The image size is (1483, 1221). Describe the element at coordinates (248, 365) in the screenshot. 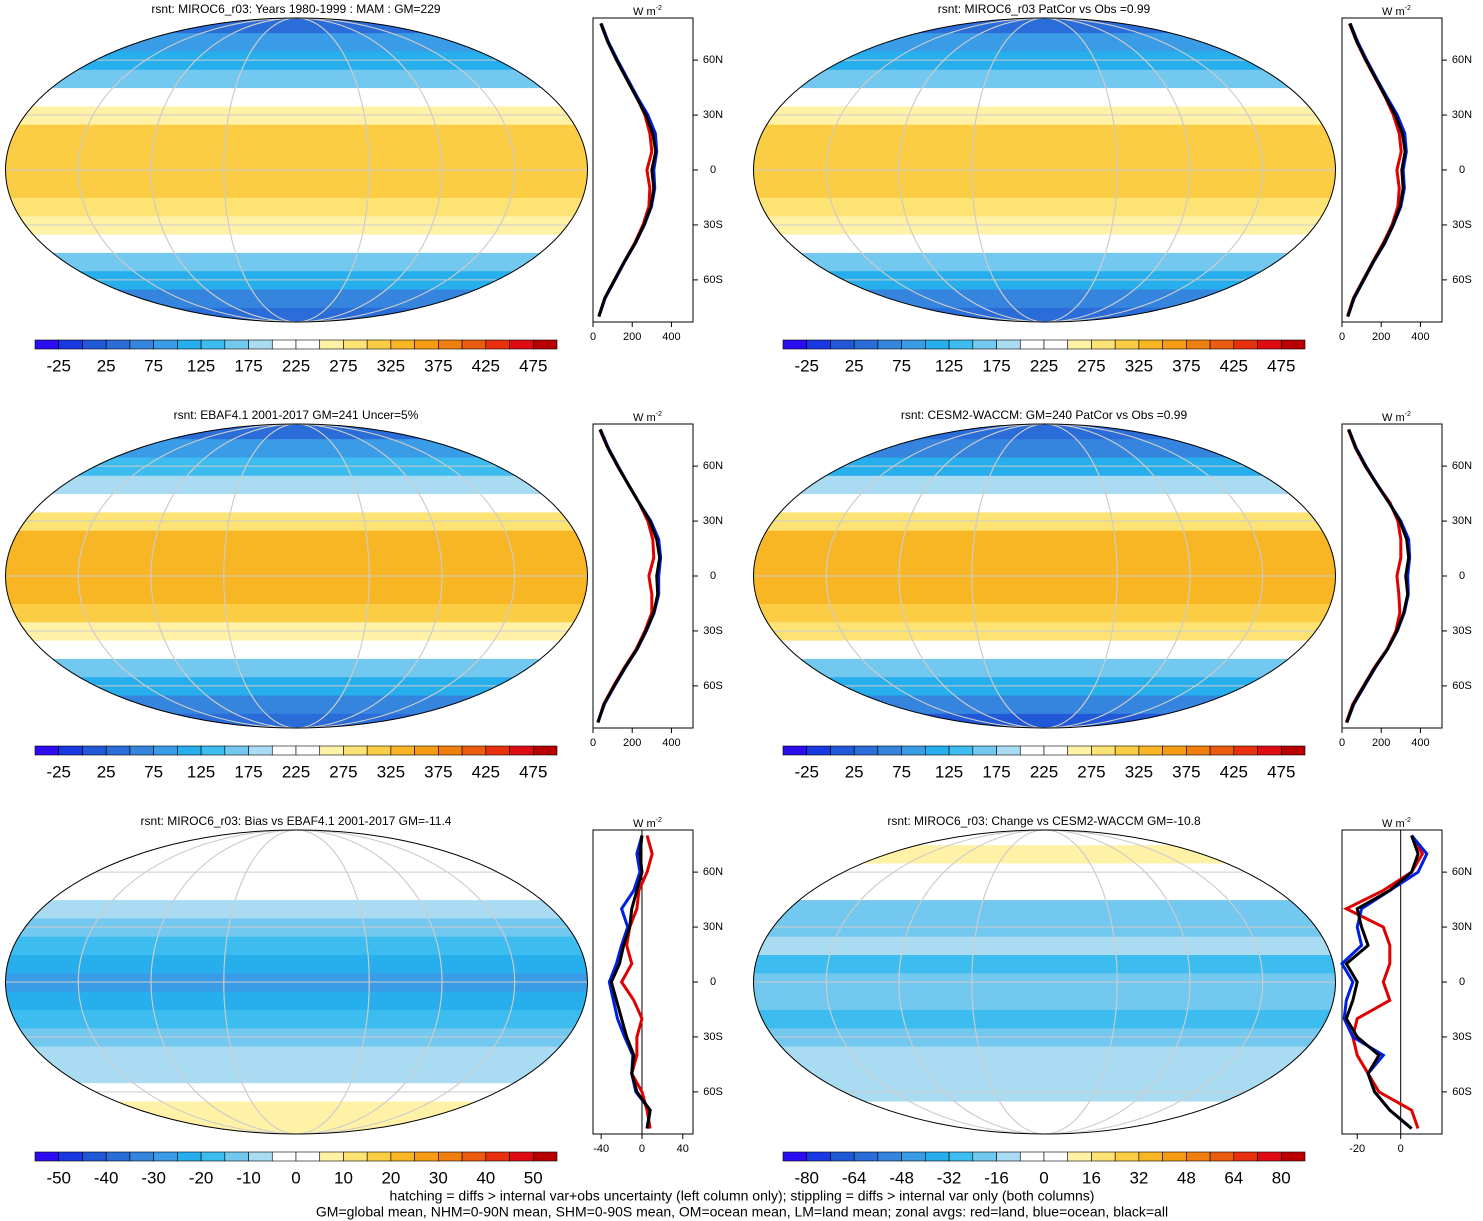

I see `colorbar-label: 175` at that location.